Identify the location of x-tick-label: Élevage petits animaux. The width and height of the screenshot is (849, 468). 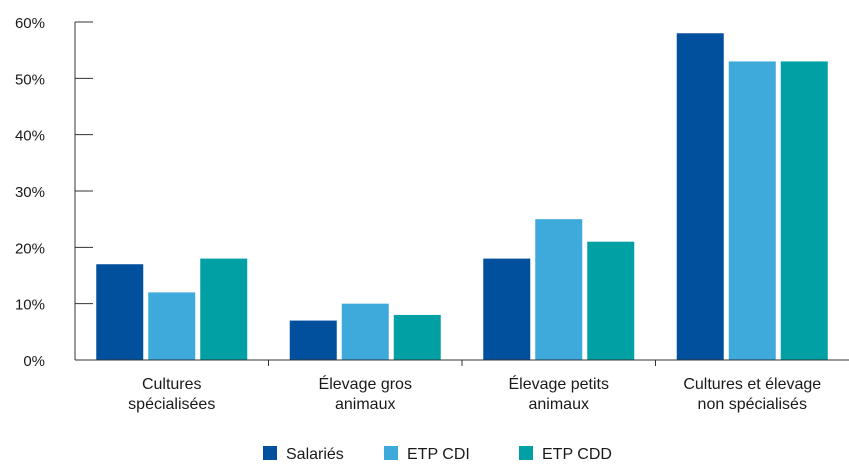
(558, 393).